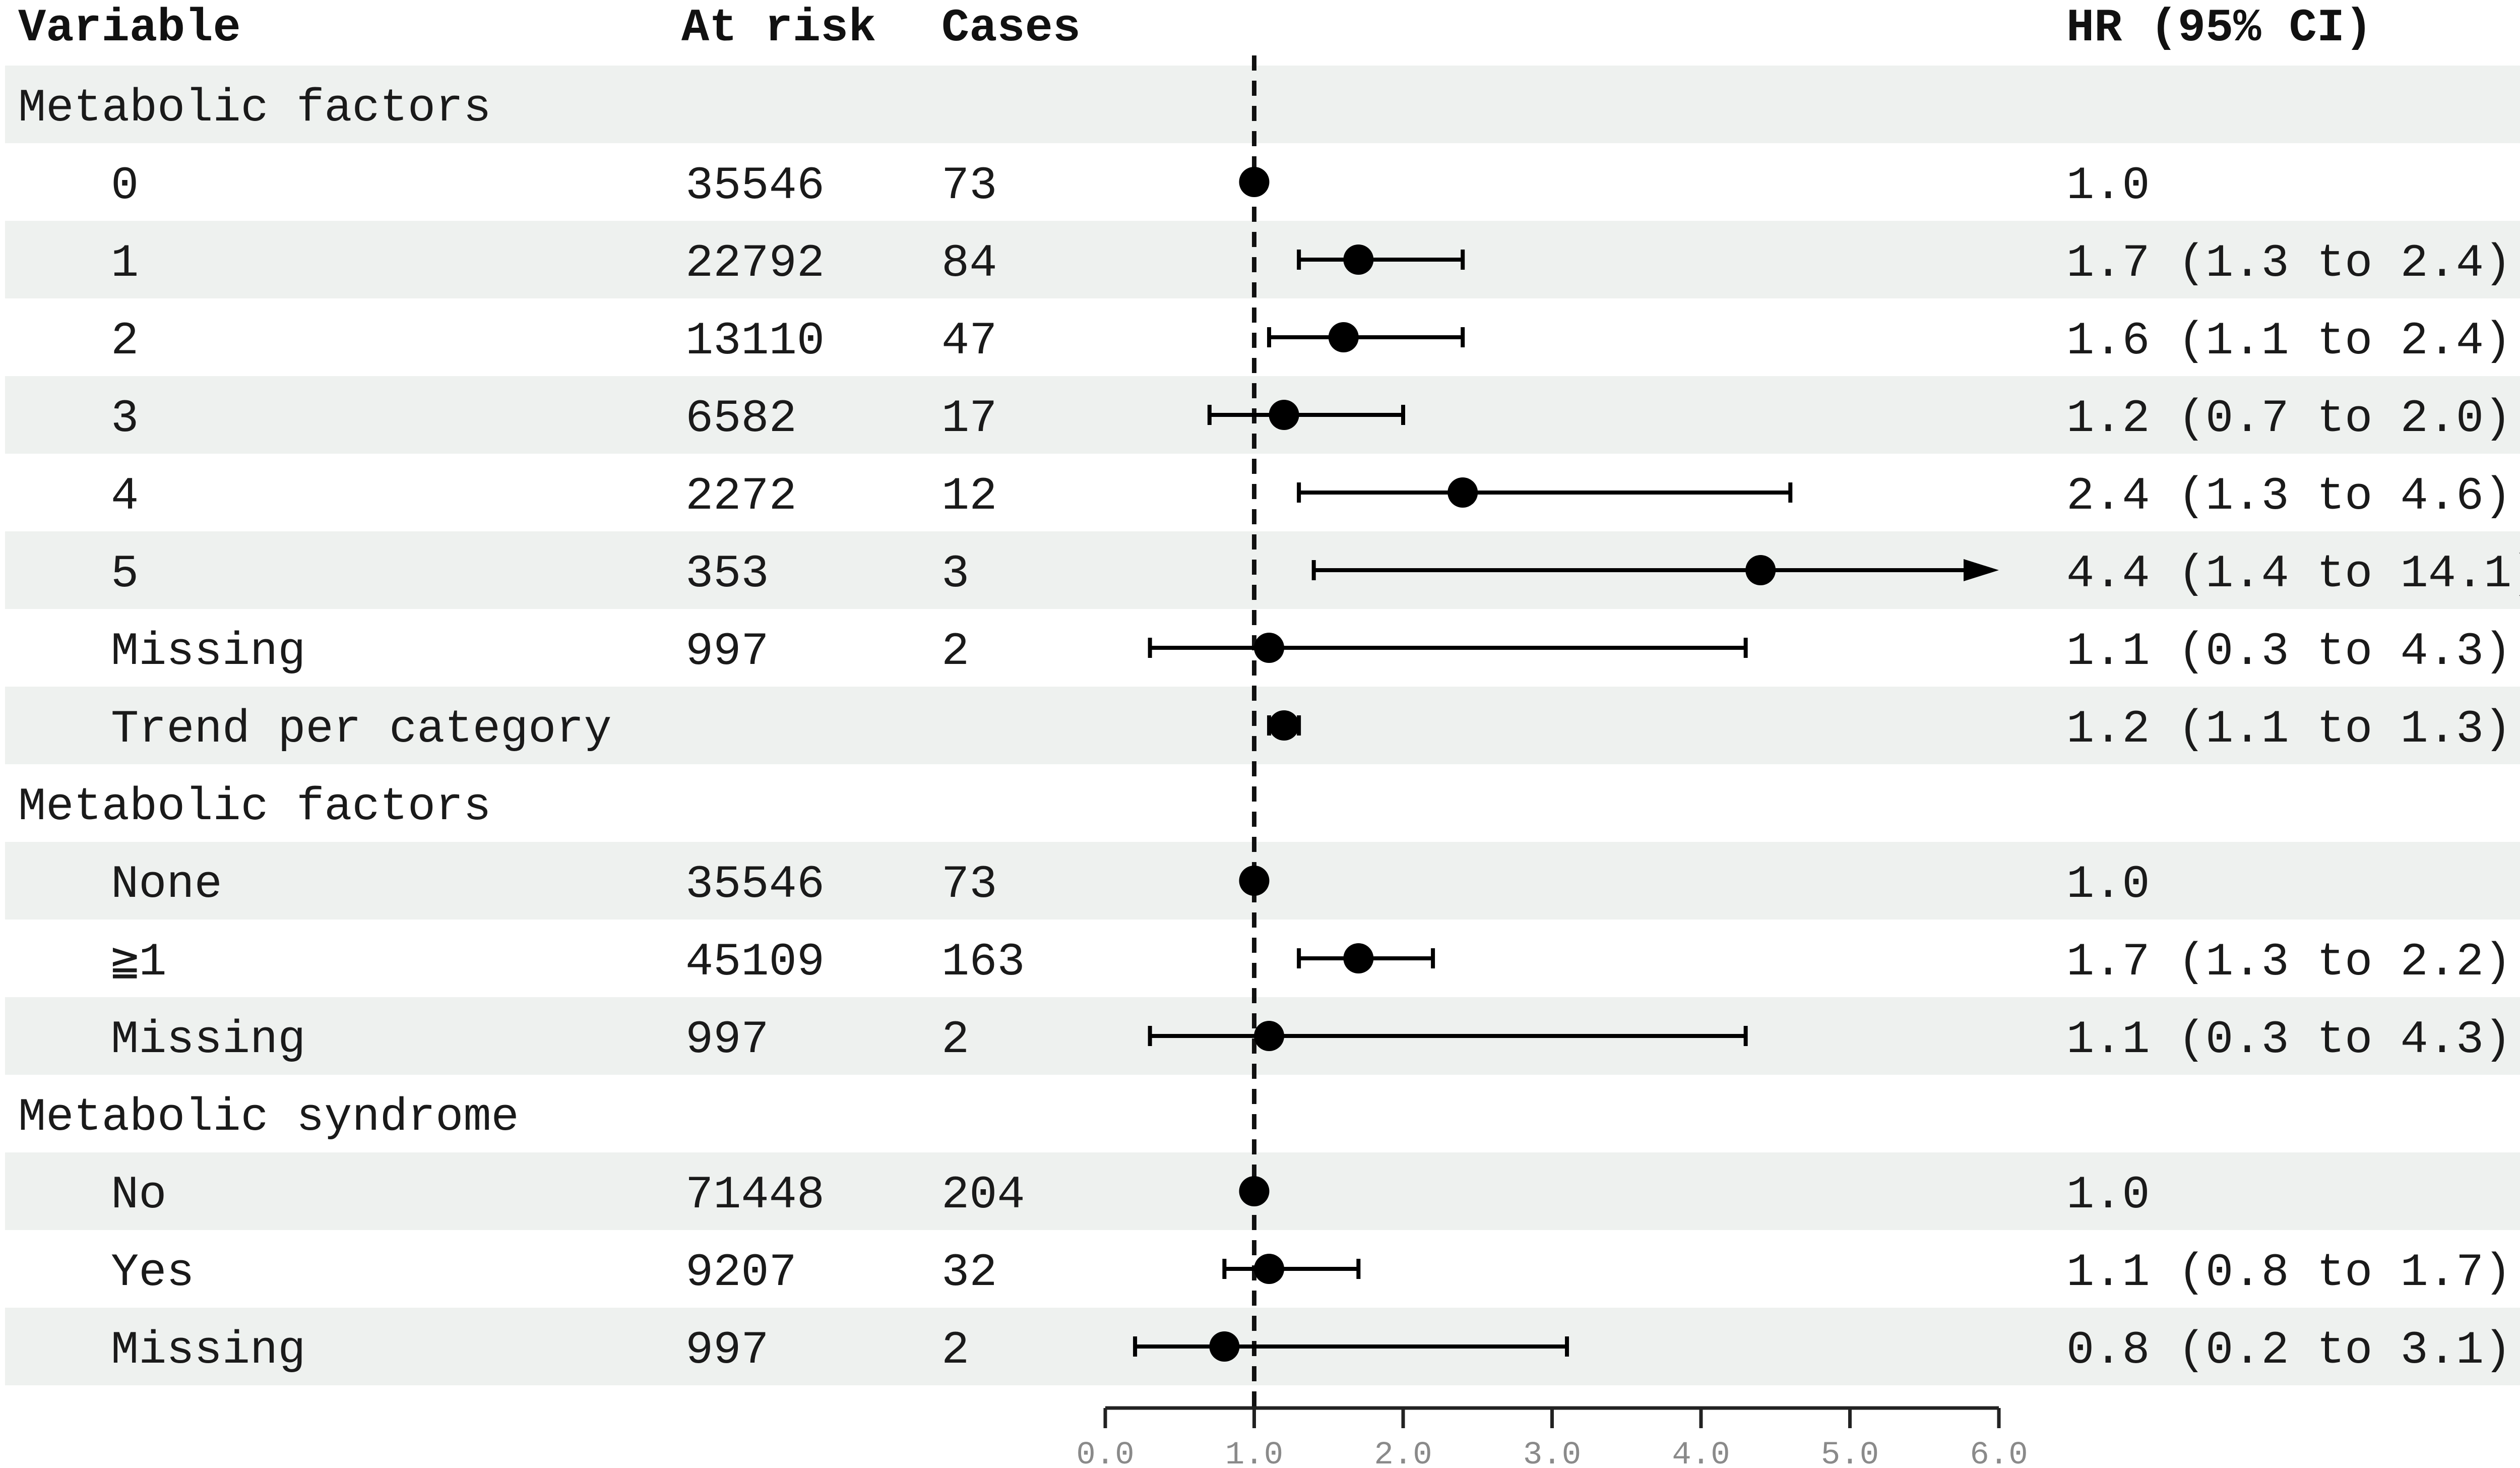 The image size is (2520, 1468). I want to click on cases-value: 12, so click(969, 496).